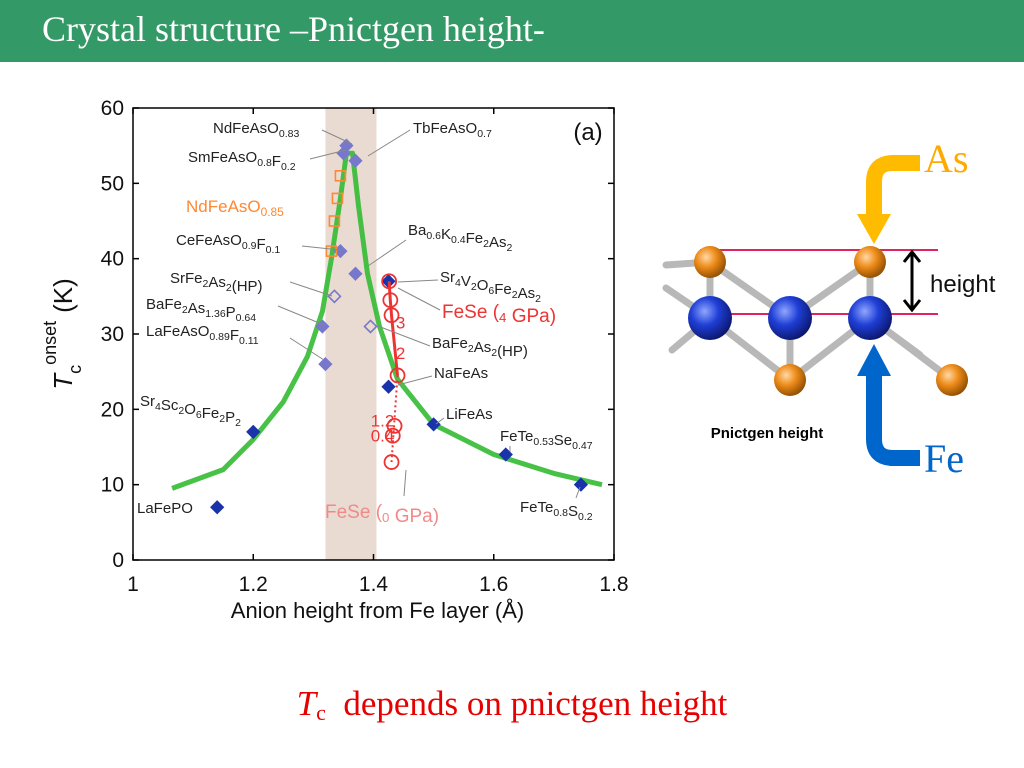  What do you see at coordinates (963, 284) in the screenshot?
I see `height-label: height` at bounding box center [963, 284].